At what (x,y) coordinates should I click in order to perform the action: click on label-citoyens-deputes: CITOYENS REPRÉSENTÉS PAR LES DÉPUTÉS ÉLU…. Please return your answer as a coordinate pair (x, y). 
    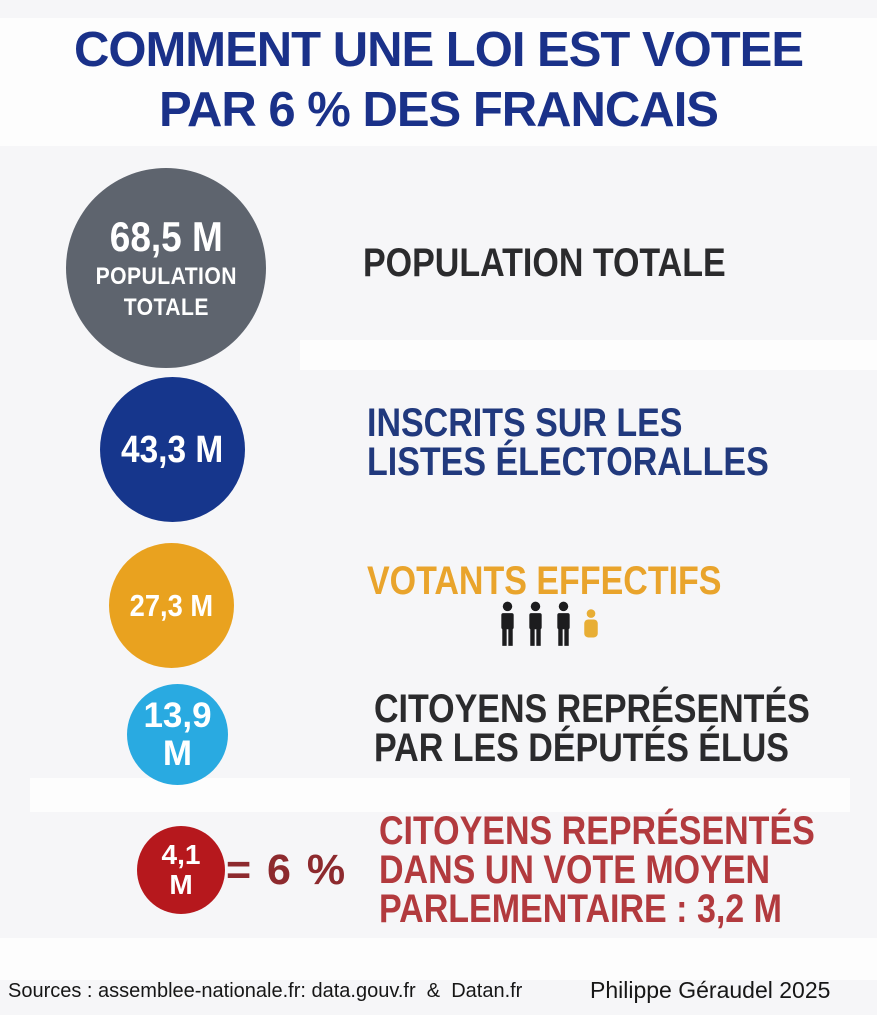
    Looking at the image, I should click on (592, 728).